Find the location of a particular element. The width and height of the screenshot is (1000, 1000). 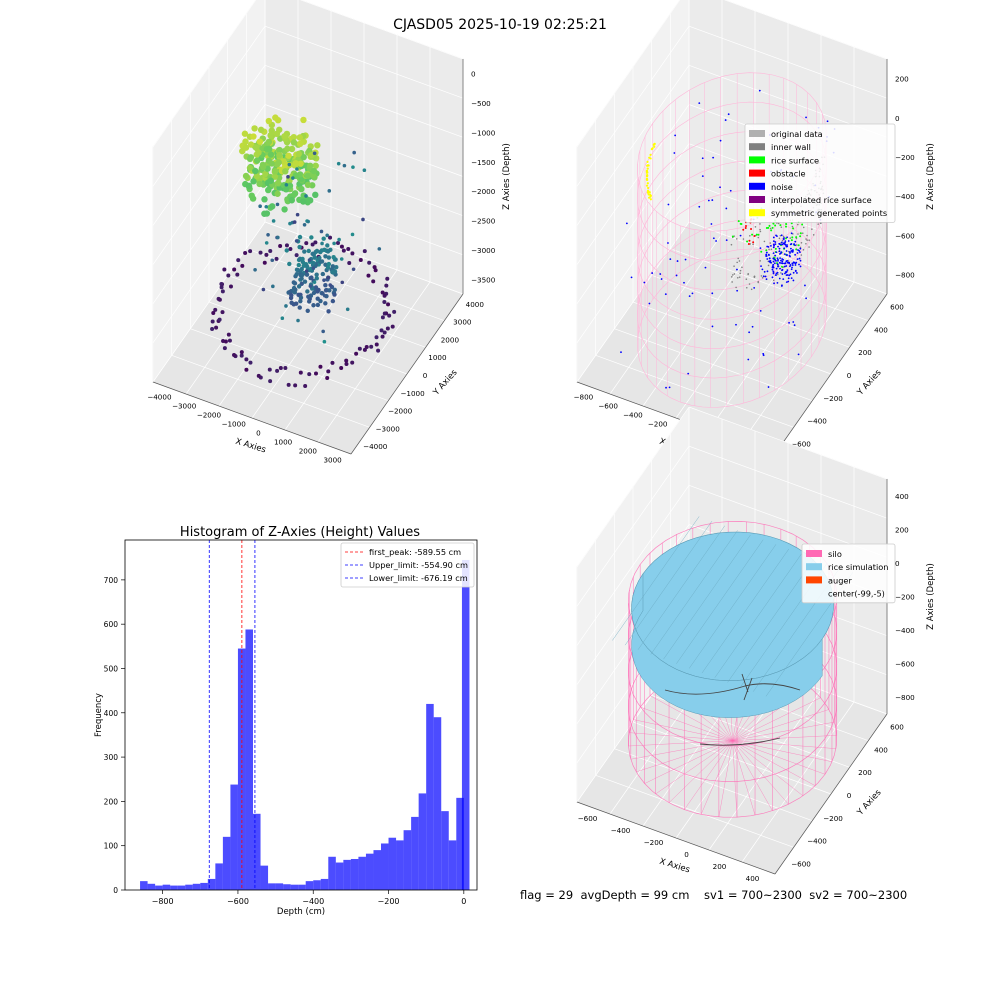

y-tick-label: 200 is located at coordinates (111, 801).